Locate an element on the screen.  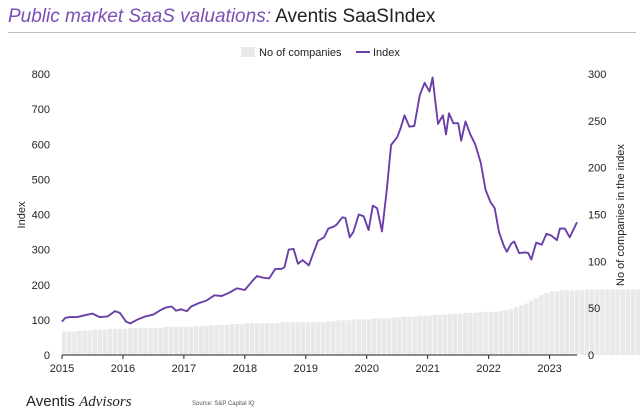
y-left-tick-label: 500 is located at coordinates (41, 180).